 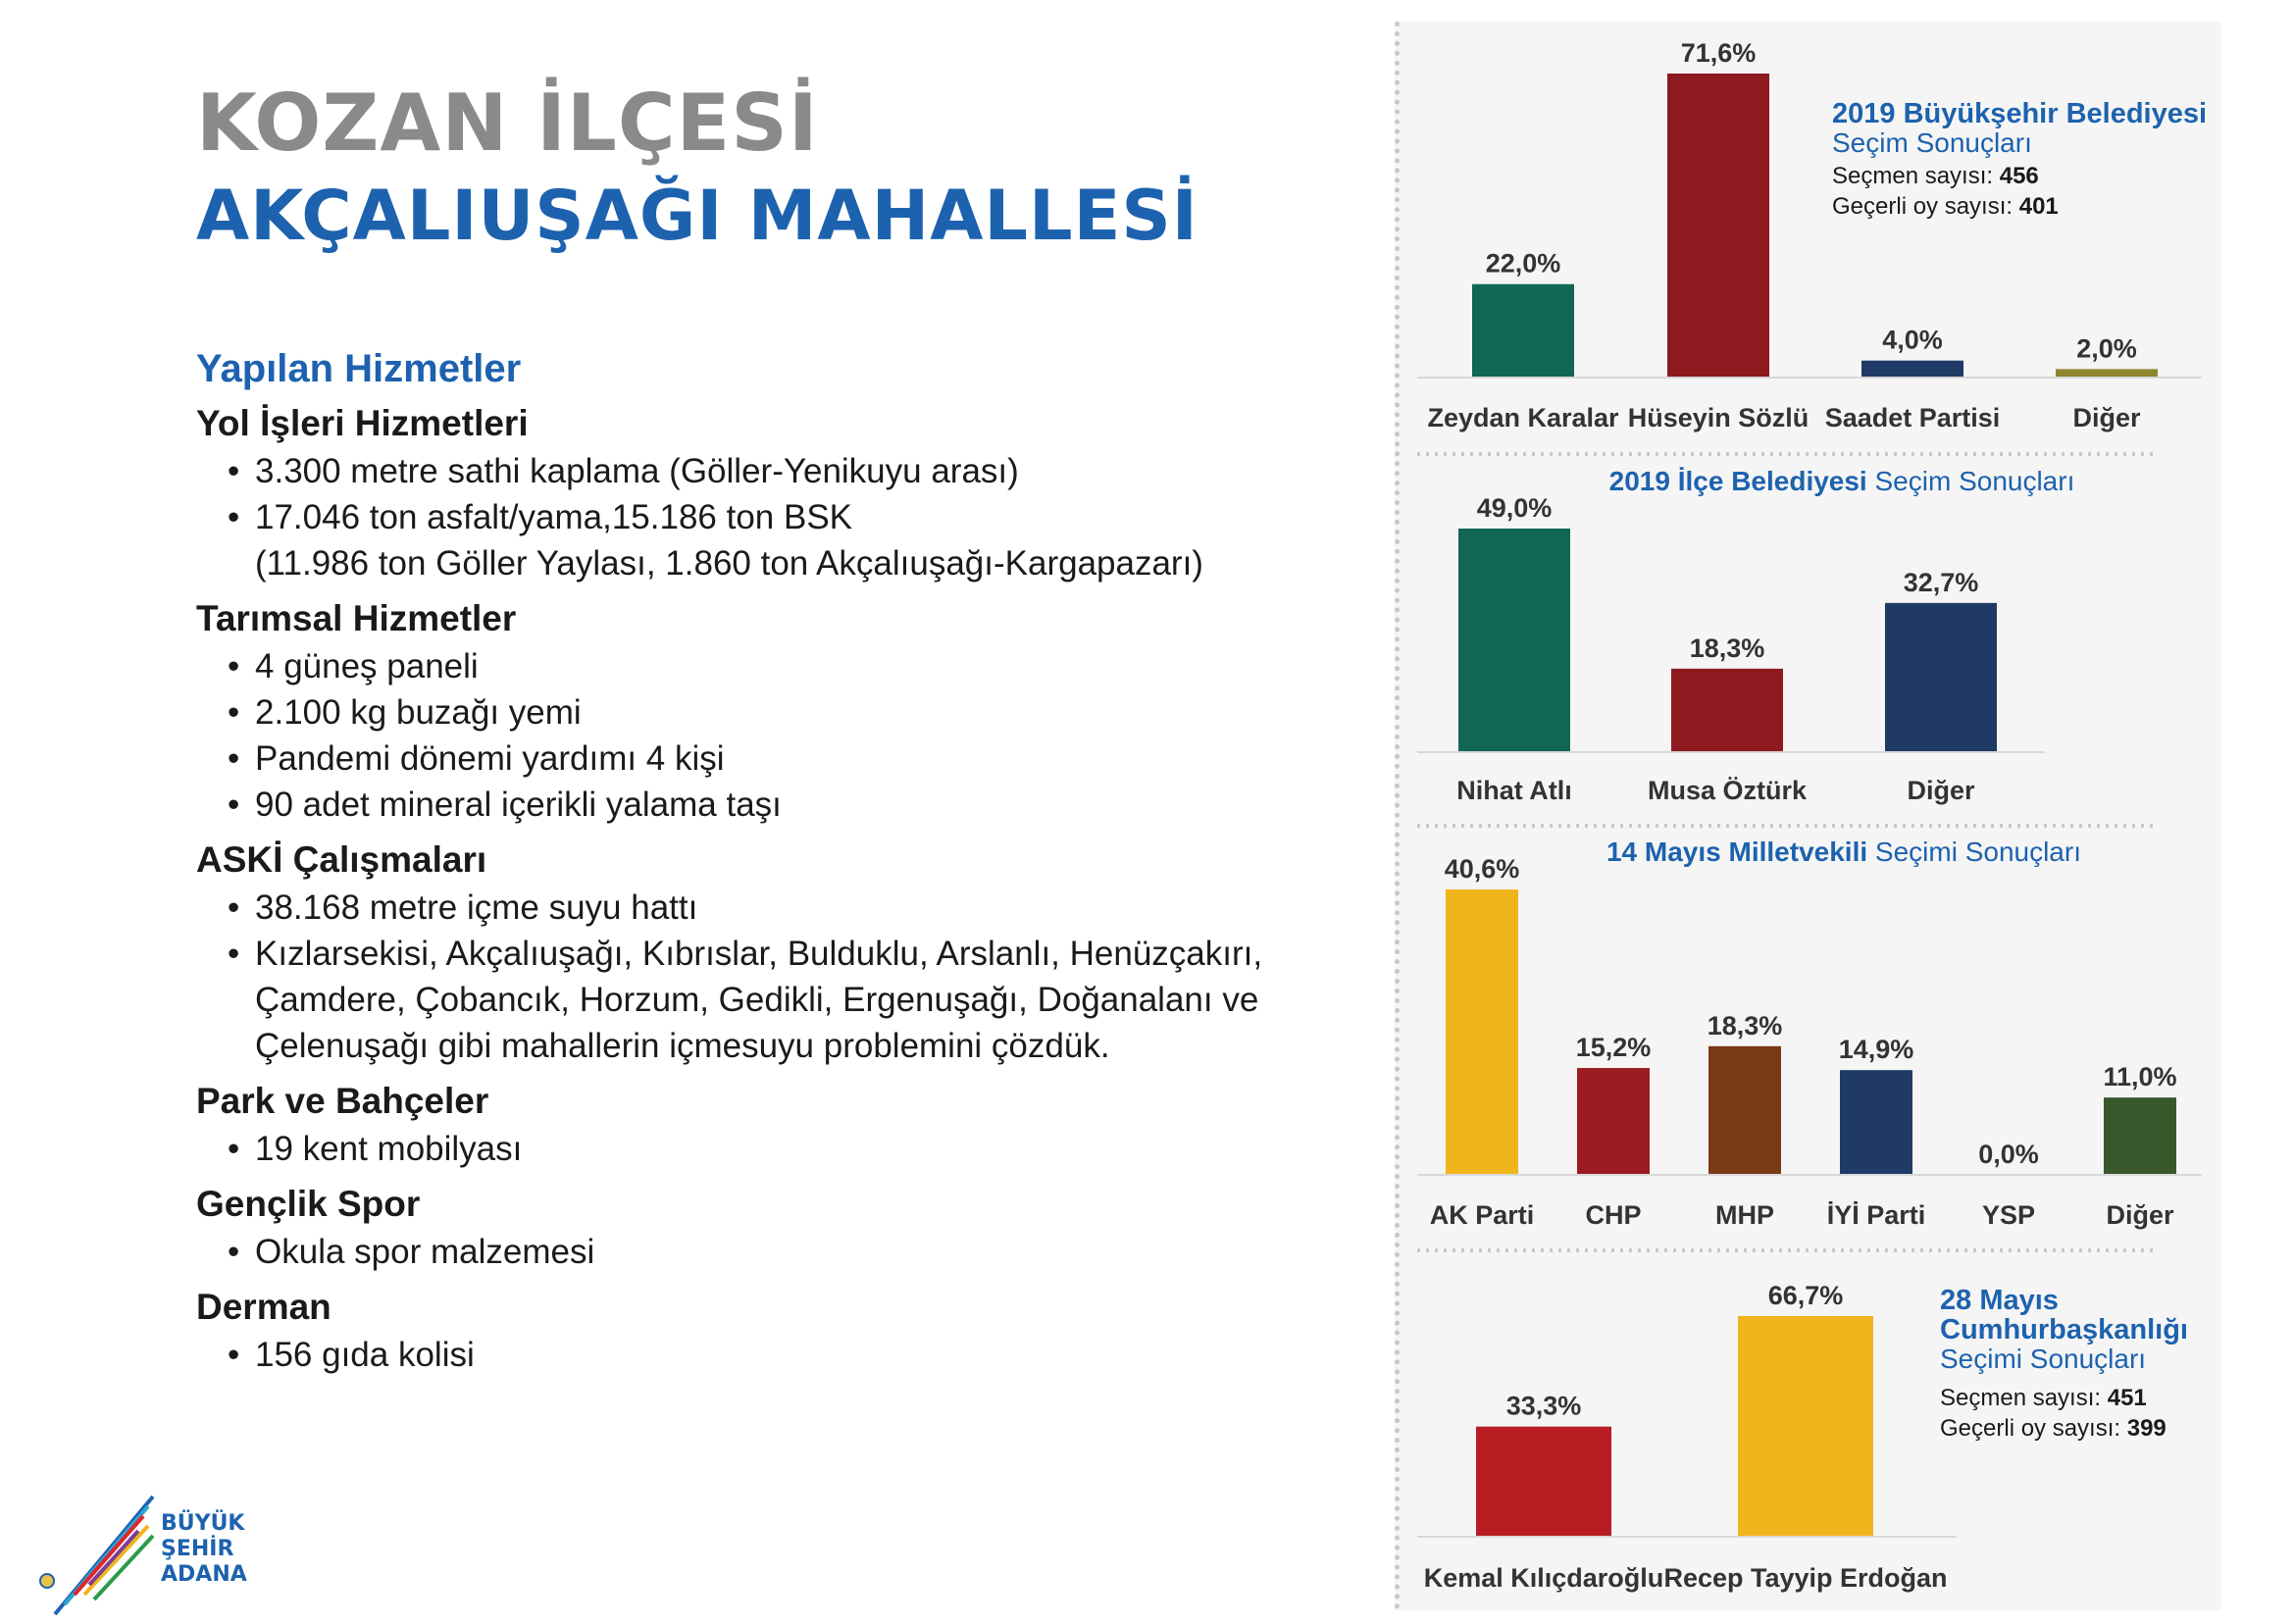 What do you see at coordinates (800, 666) in the screenshot?
I see `service-item: • 4 güneş paneli` at bounding box center [800, 666].